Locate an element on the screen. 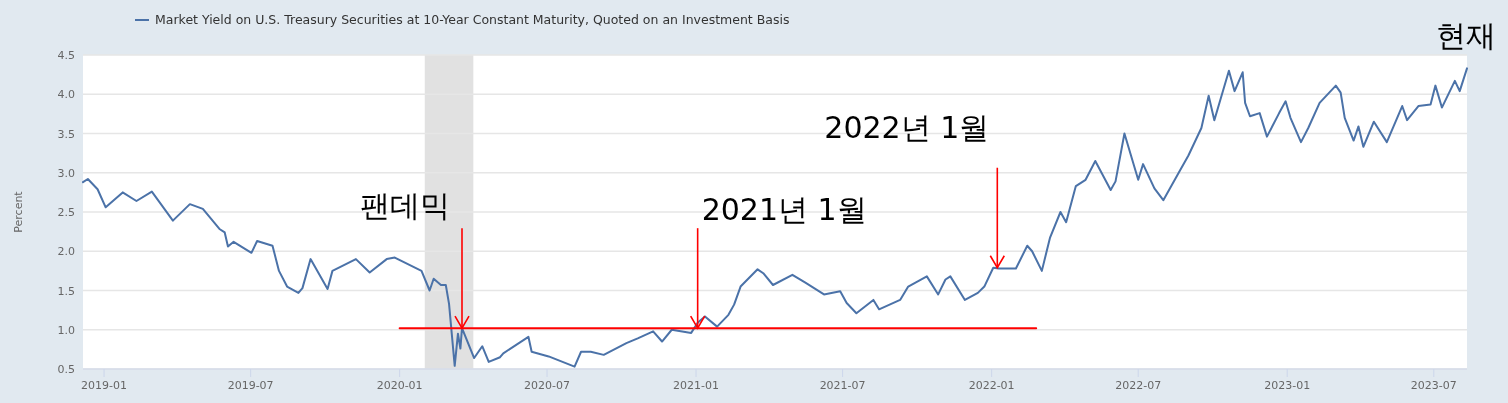 The image size is (1508, 403). y-tick-label: 1.5 is located at coordinates (66, 291).